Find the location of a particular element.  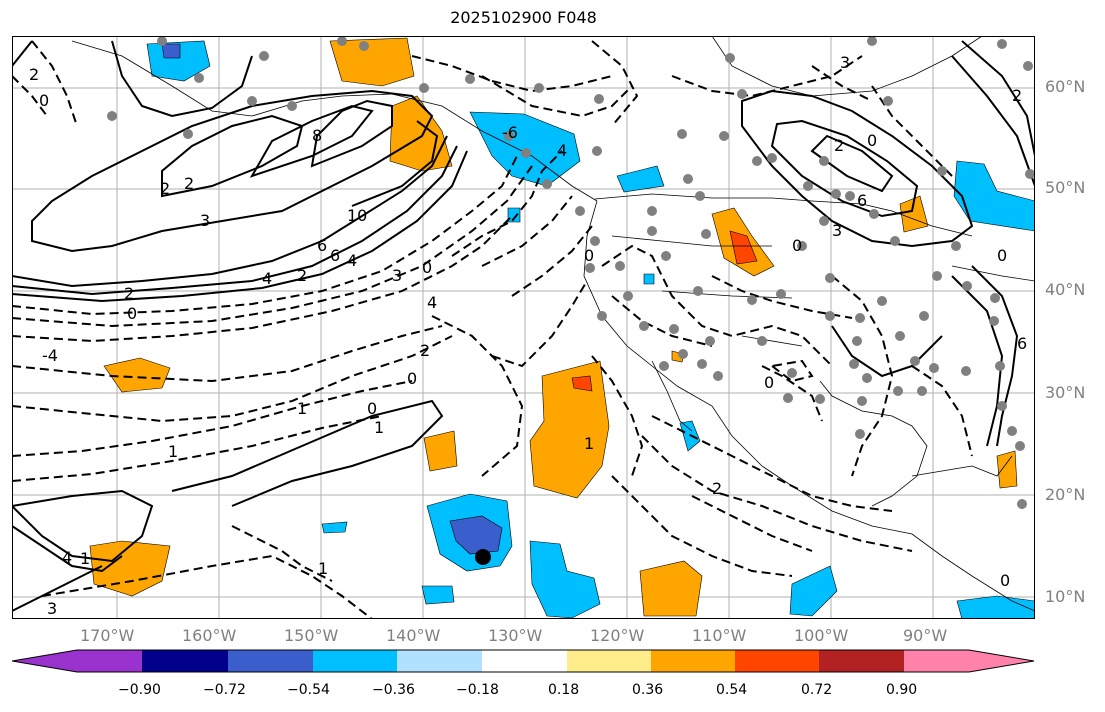

lon-label: 130°W is located at coordinates (515, 635).